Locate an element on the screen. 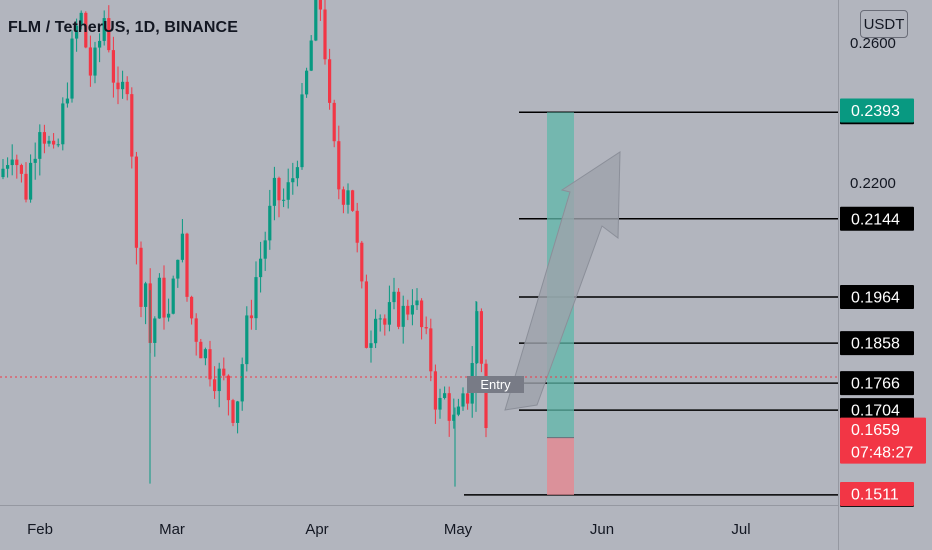 This screenshot has width=932, height=550. level-badge-0.1766: 0.1766 is located at coordinates (877, 383).